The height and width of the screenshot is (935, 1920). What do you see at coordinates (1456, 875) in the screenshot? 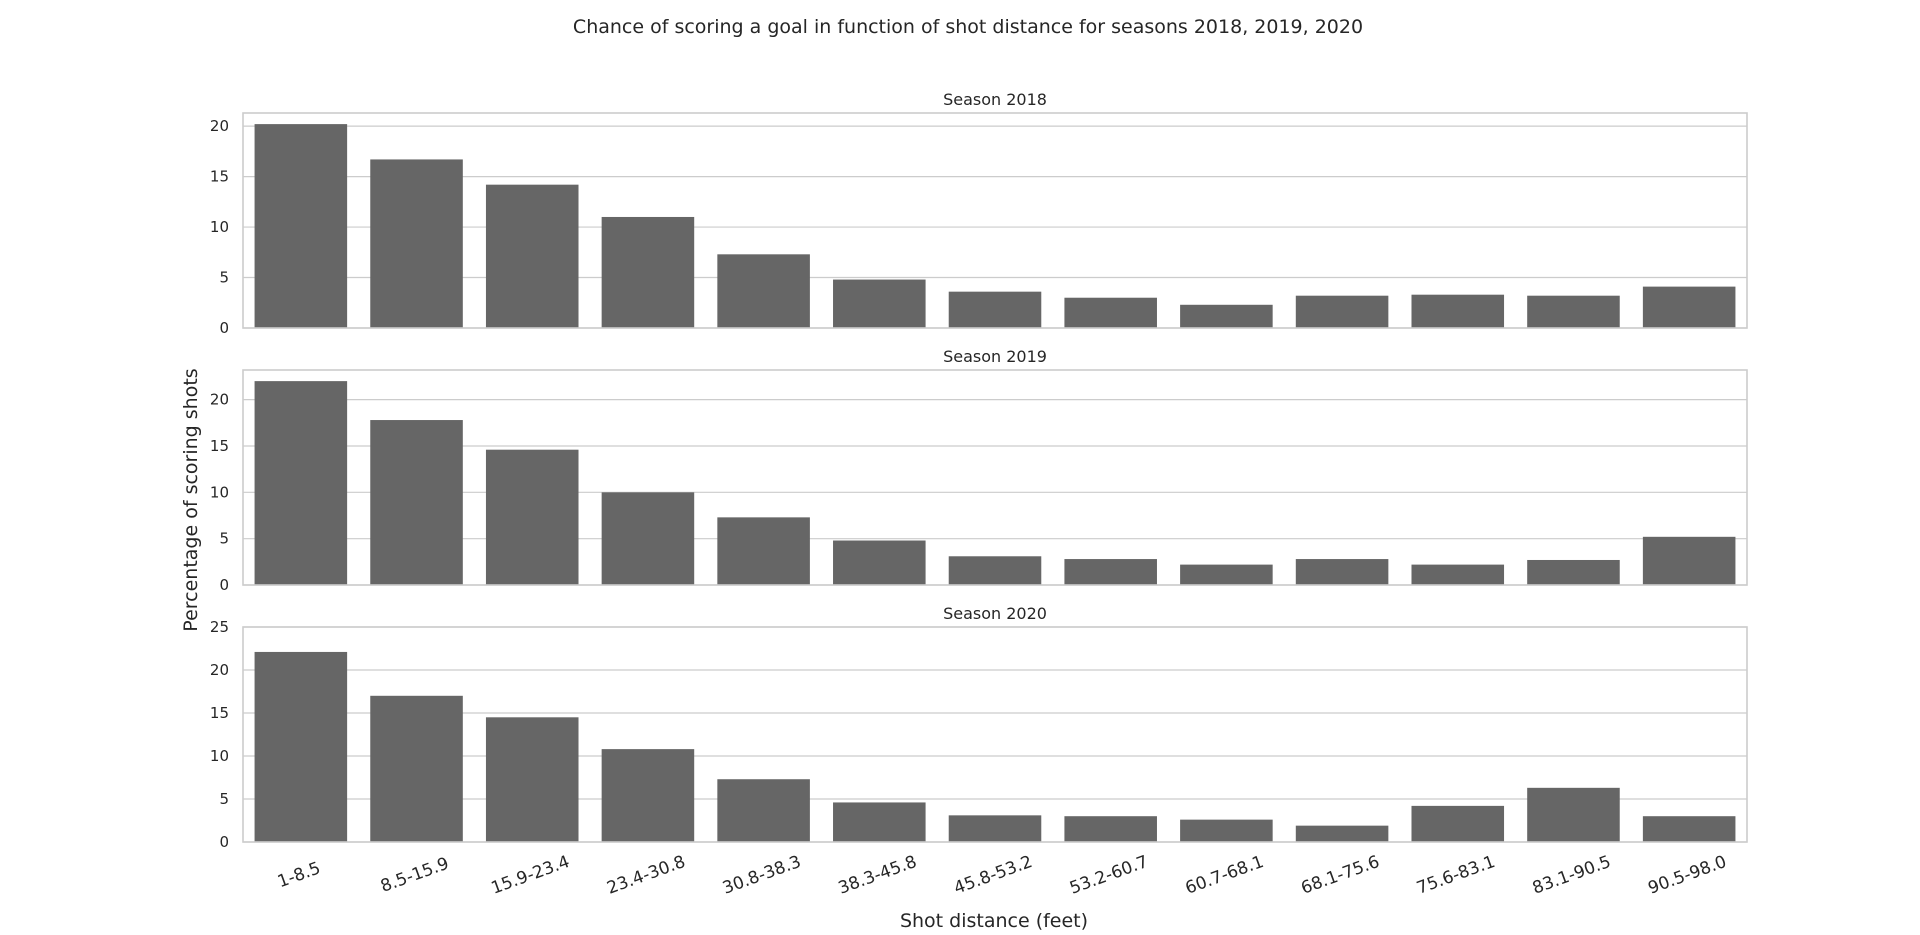
I see `x-tick-label: 75.6-83.1` at bounding box center [1456, 875].